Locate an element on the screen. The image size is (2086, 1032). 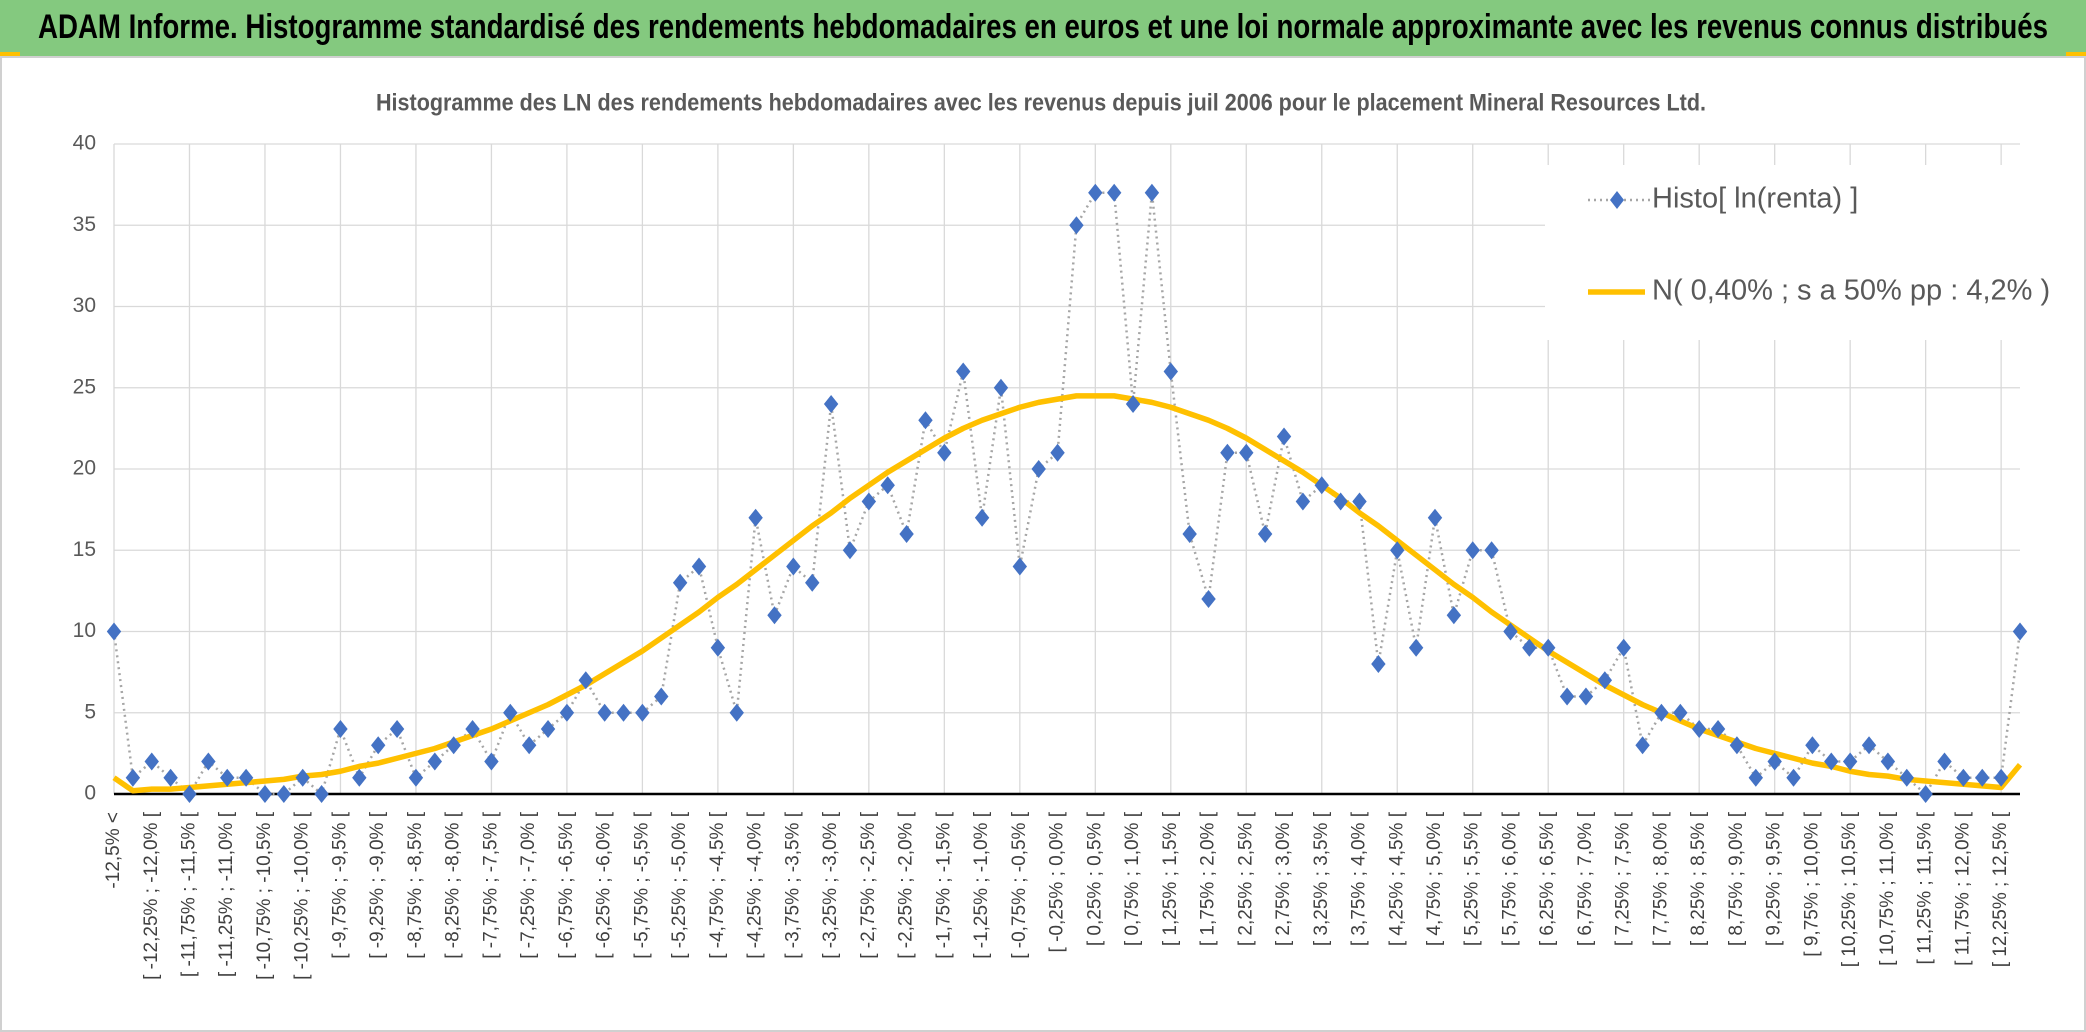
x-tick-label: [ -5,75% ; -5,5% [ is located at coordinates (641, 885).